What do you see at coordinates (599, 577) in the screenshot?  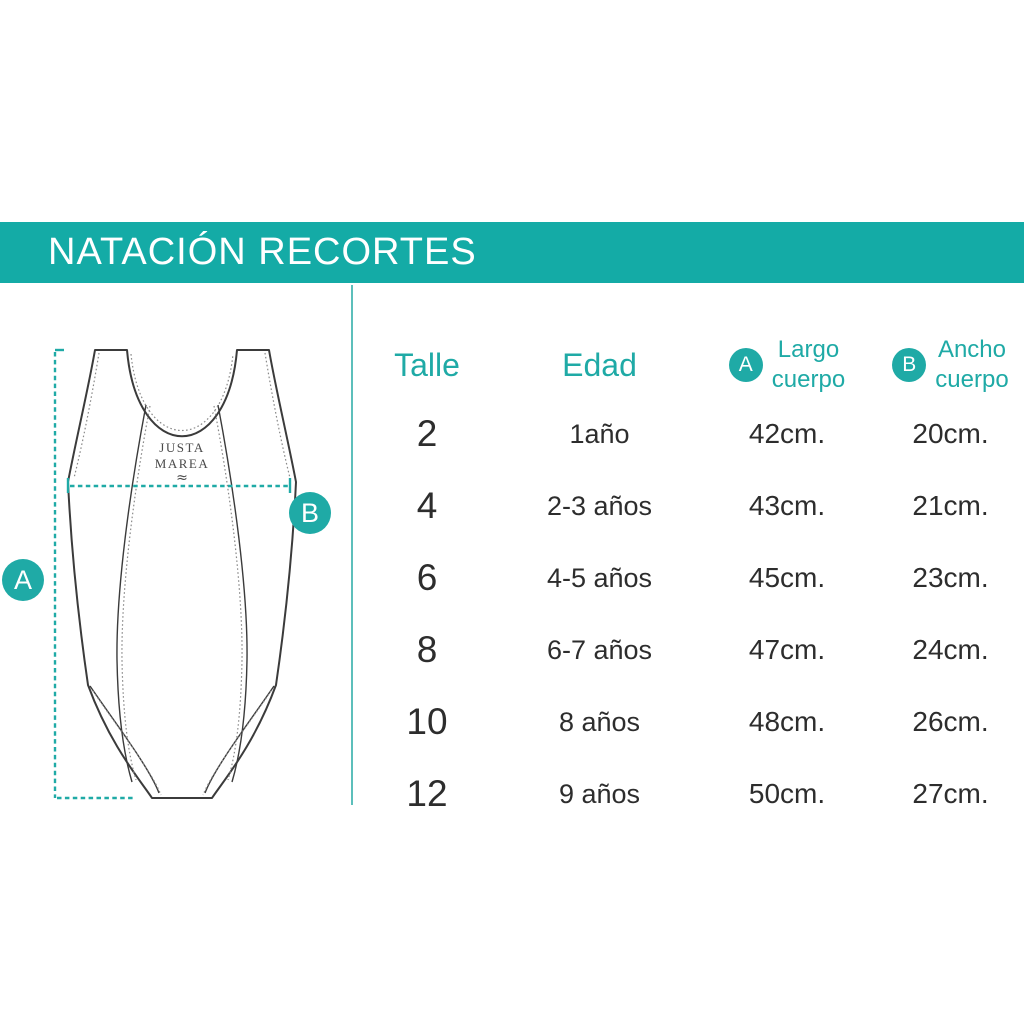 I see `edad-cell: 4-5 años` at bounding box center [599, 577].